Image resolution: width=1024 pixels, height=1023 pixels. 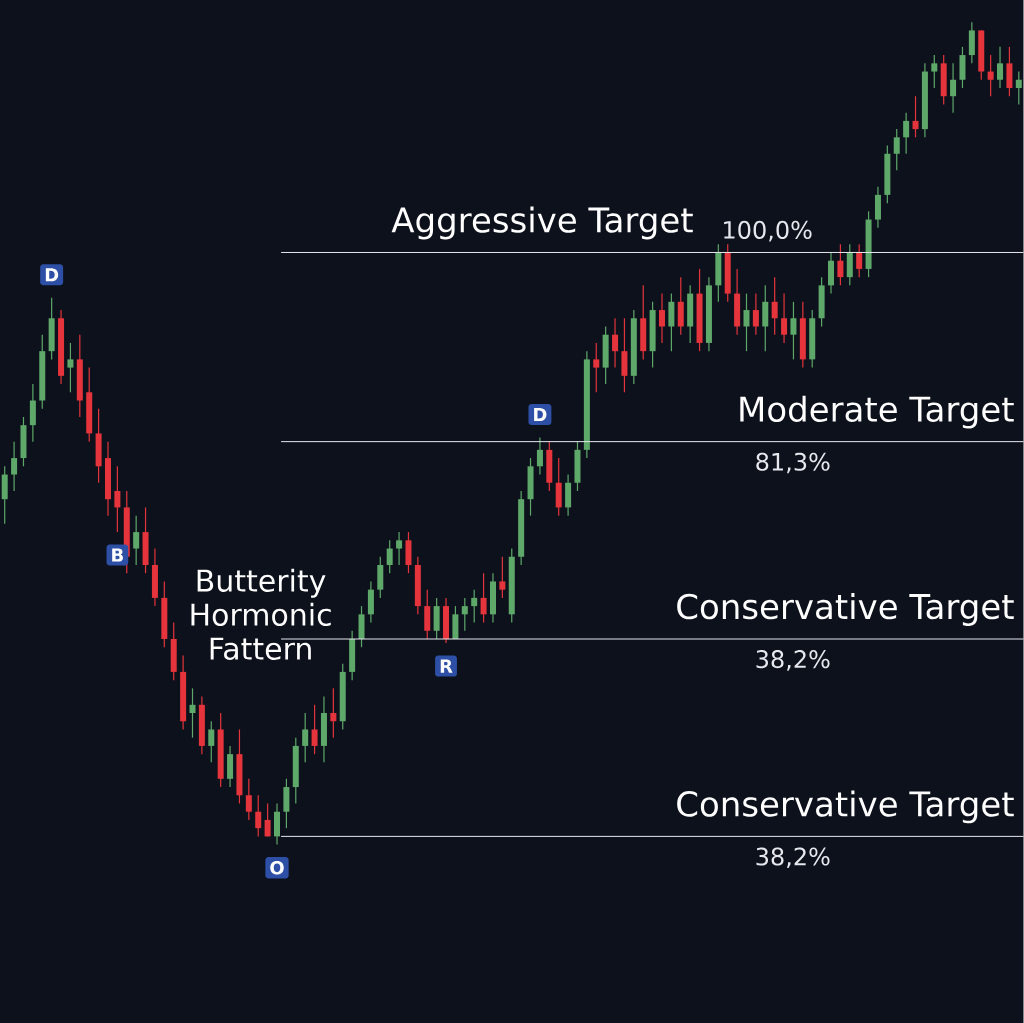 I want to click on annotation: 38,2%, so click(x=793, y=660).